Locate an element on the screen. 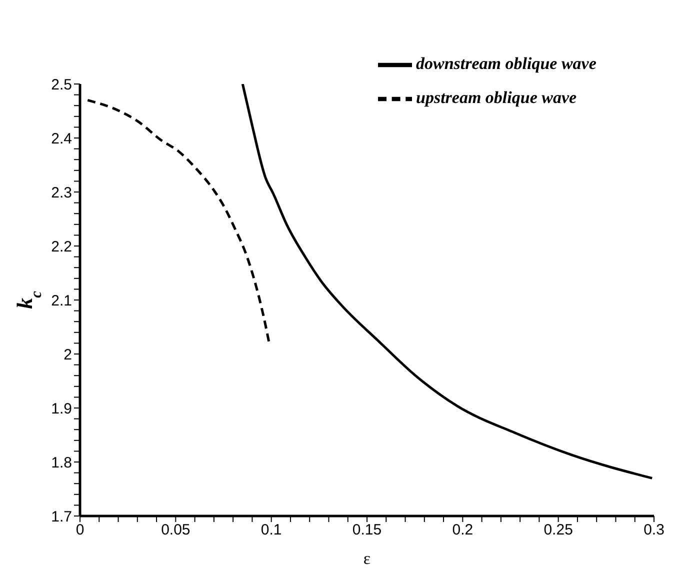 This screenshot has height=578, width=686. y-tick-label: 2.4 is located at coordinates (61, 139).